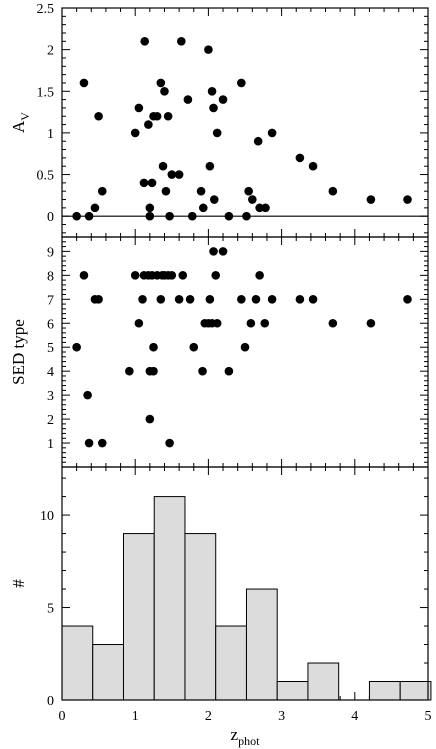  What do you see at coordinates (235, 734) in the screenshot?
I see `x-axis-label-main: z` at bounding box center [235, 734].